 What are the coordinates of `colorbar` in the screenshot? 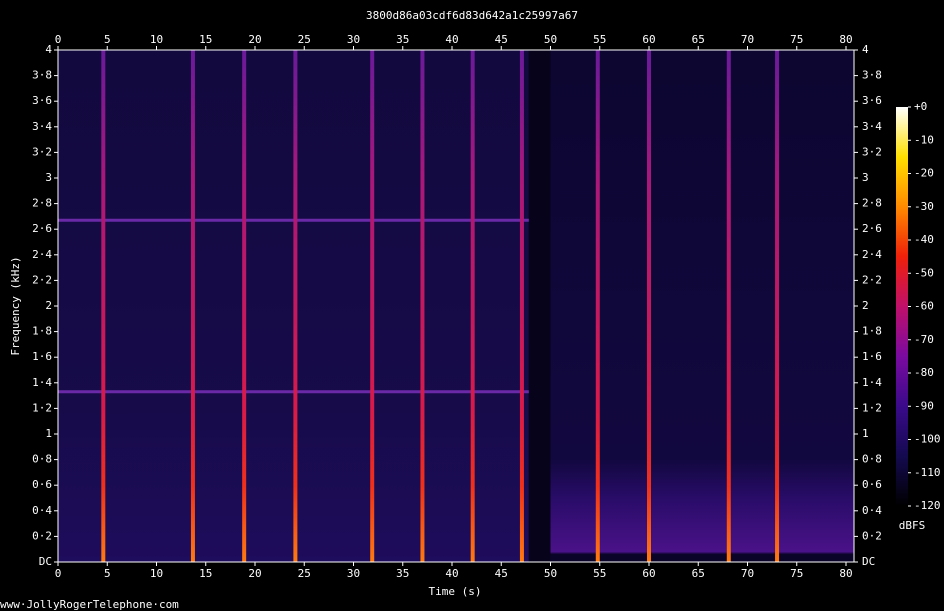 It's located at (902, 306).